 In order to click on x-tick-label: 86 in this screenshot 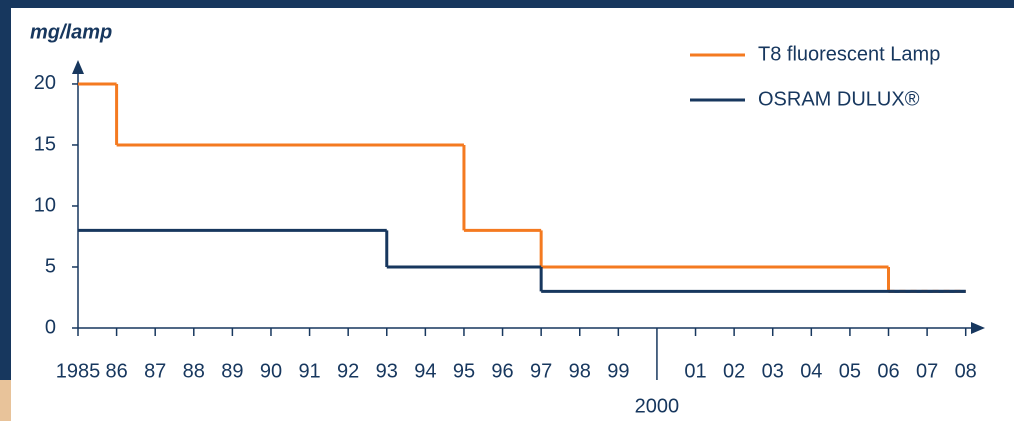, I will do `click(116, 371)`.